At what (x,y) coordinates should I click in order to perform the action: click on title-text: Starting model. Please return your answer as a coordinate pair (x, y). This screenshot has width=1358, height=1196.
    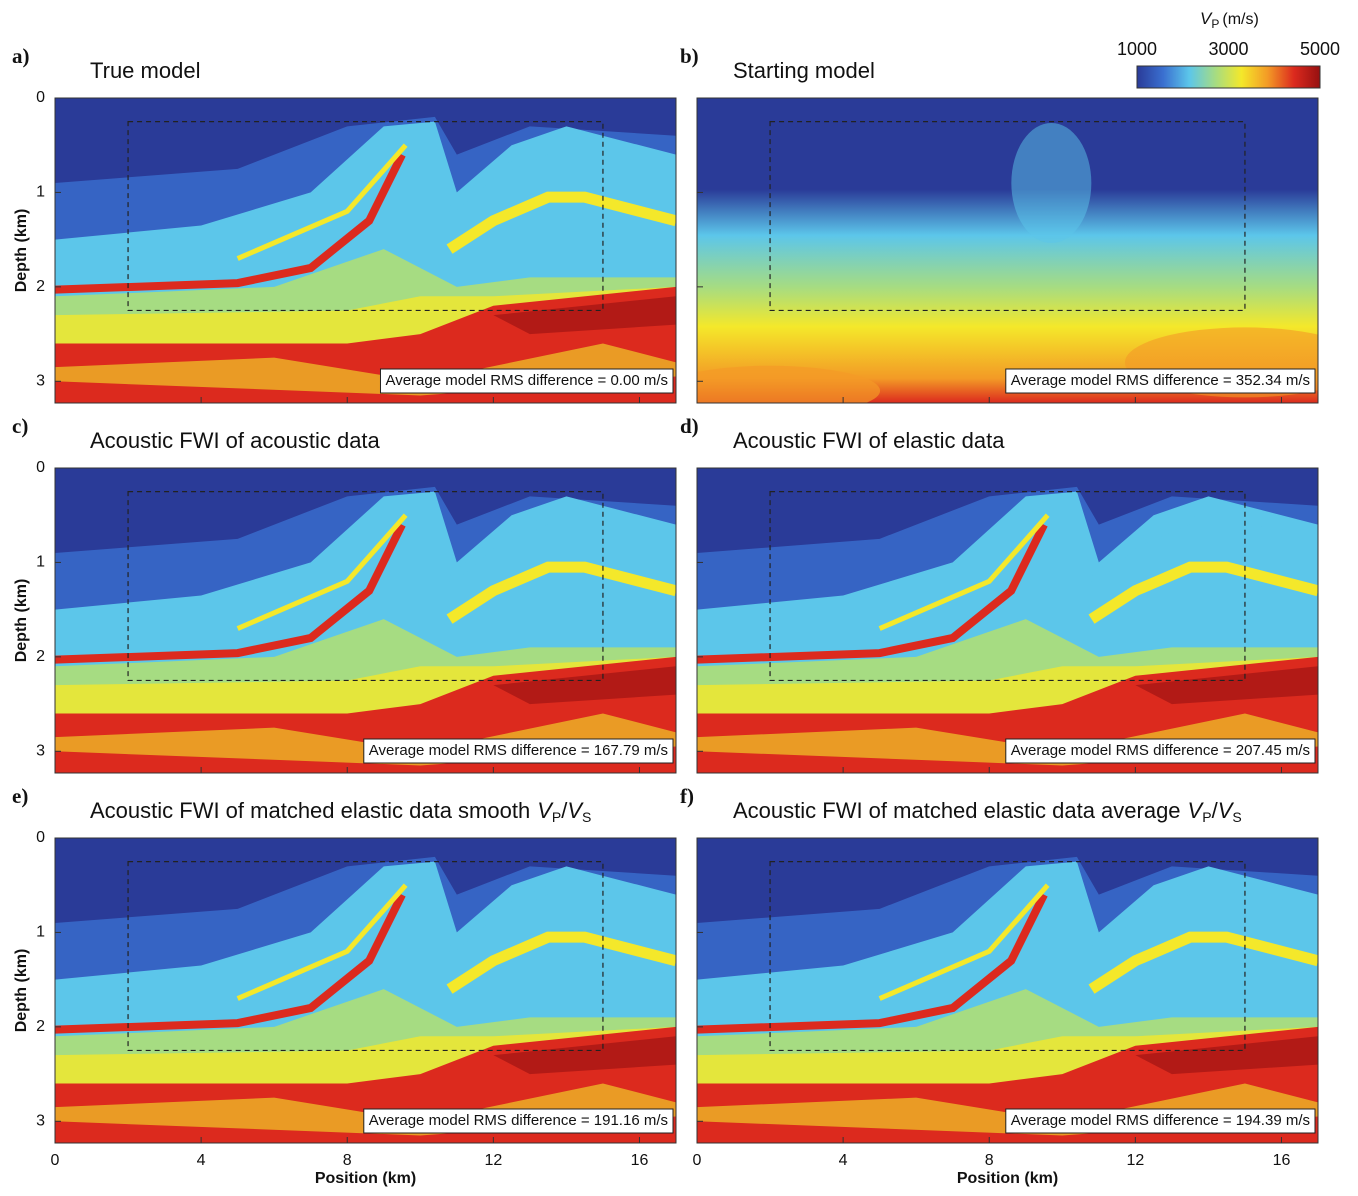
    Looking at the image, I should click on (804, 70).